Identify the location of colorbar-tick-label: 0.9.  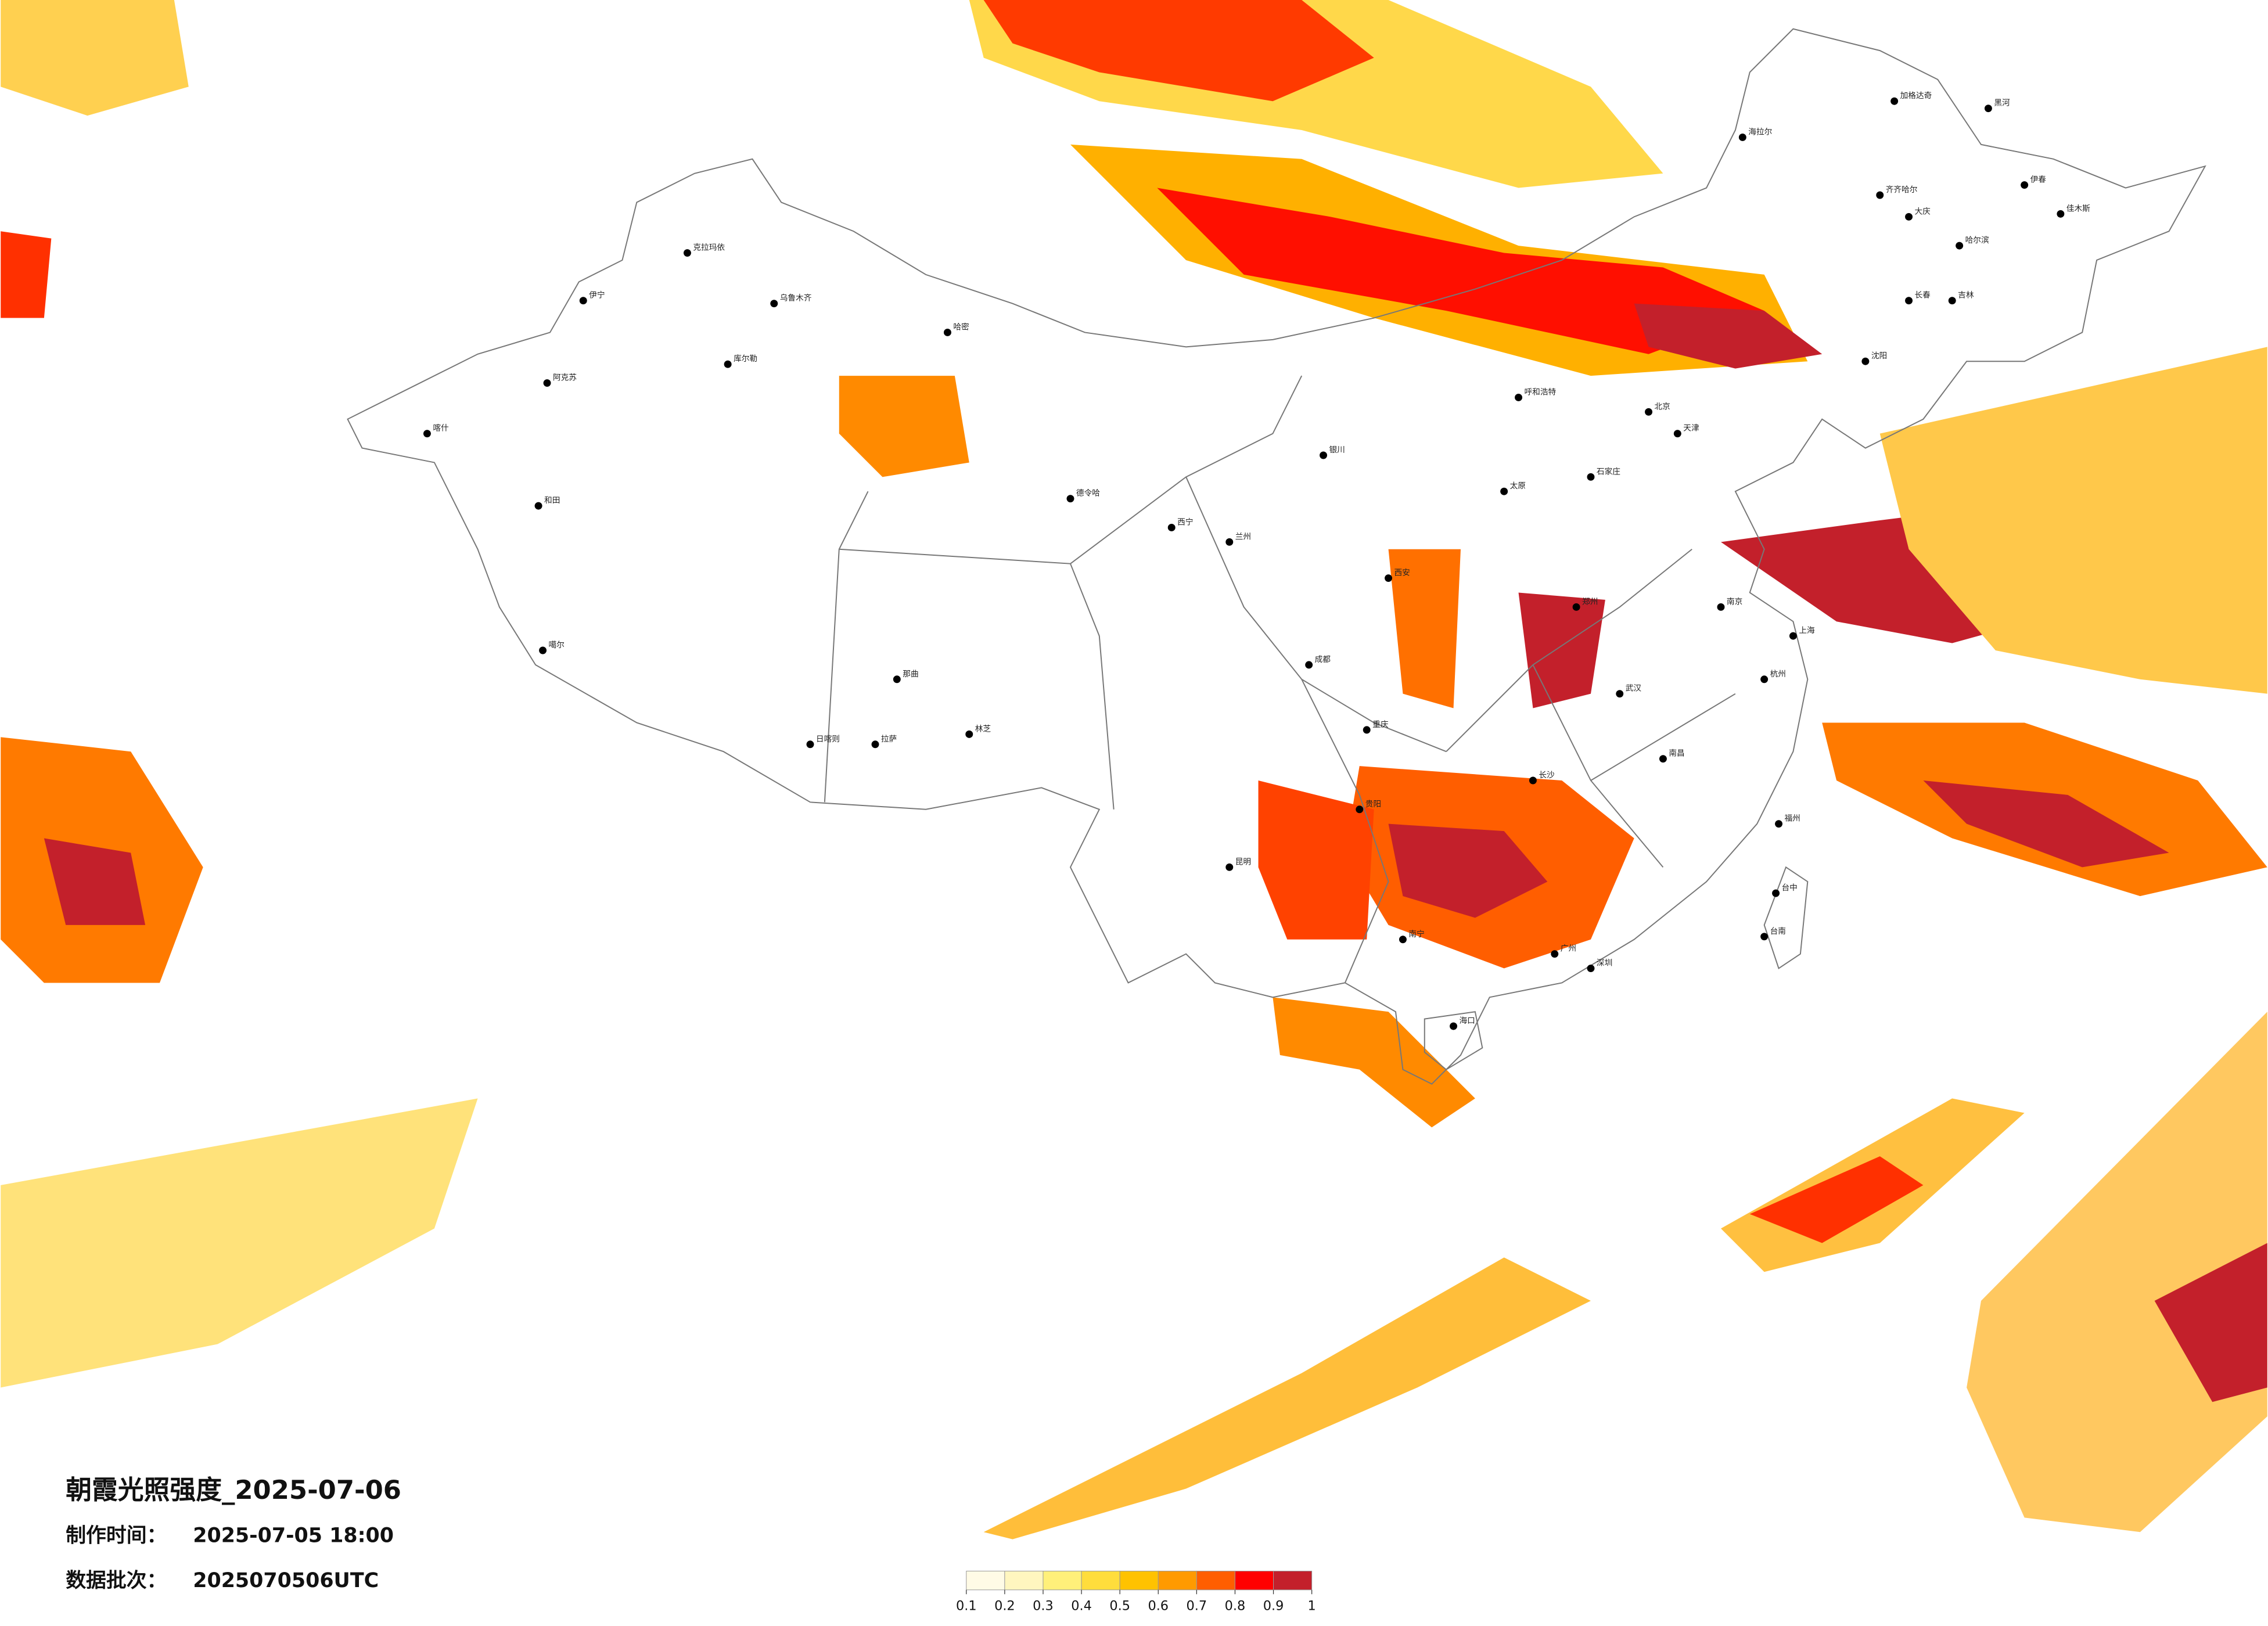
(1273, 1606).